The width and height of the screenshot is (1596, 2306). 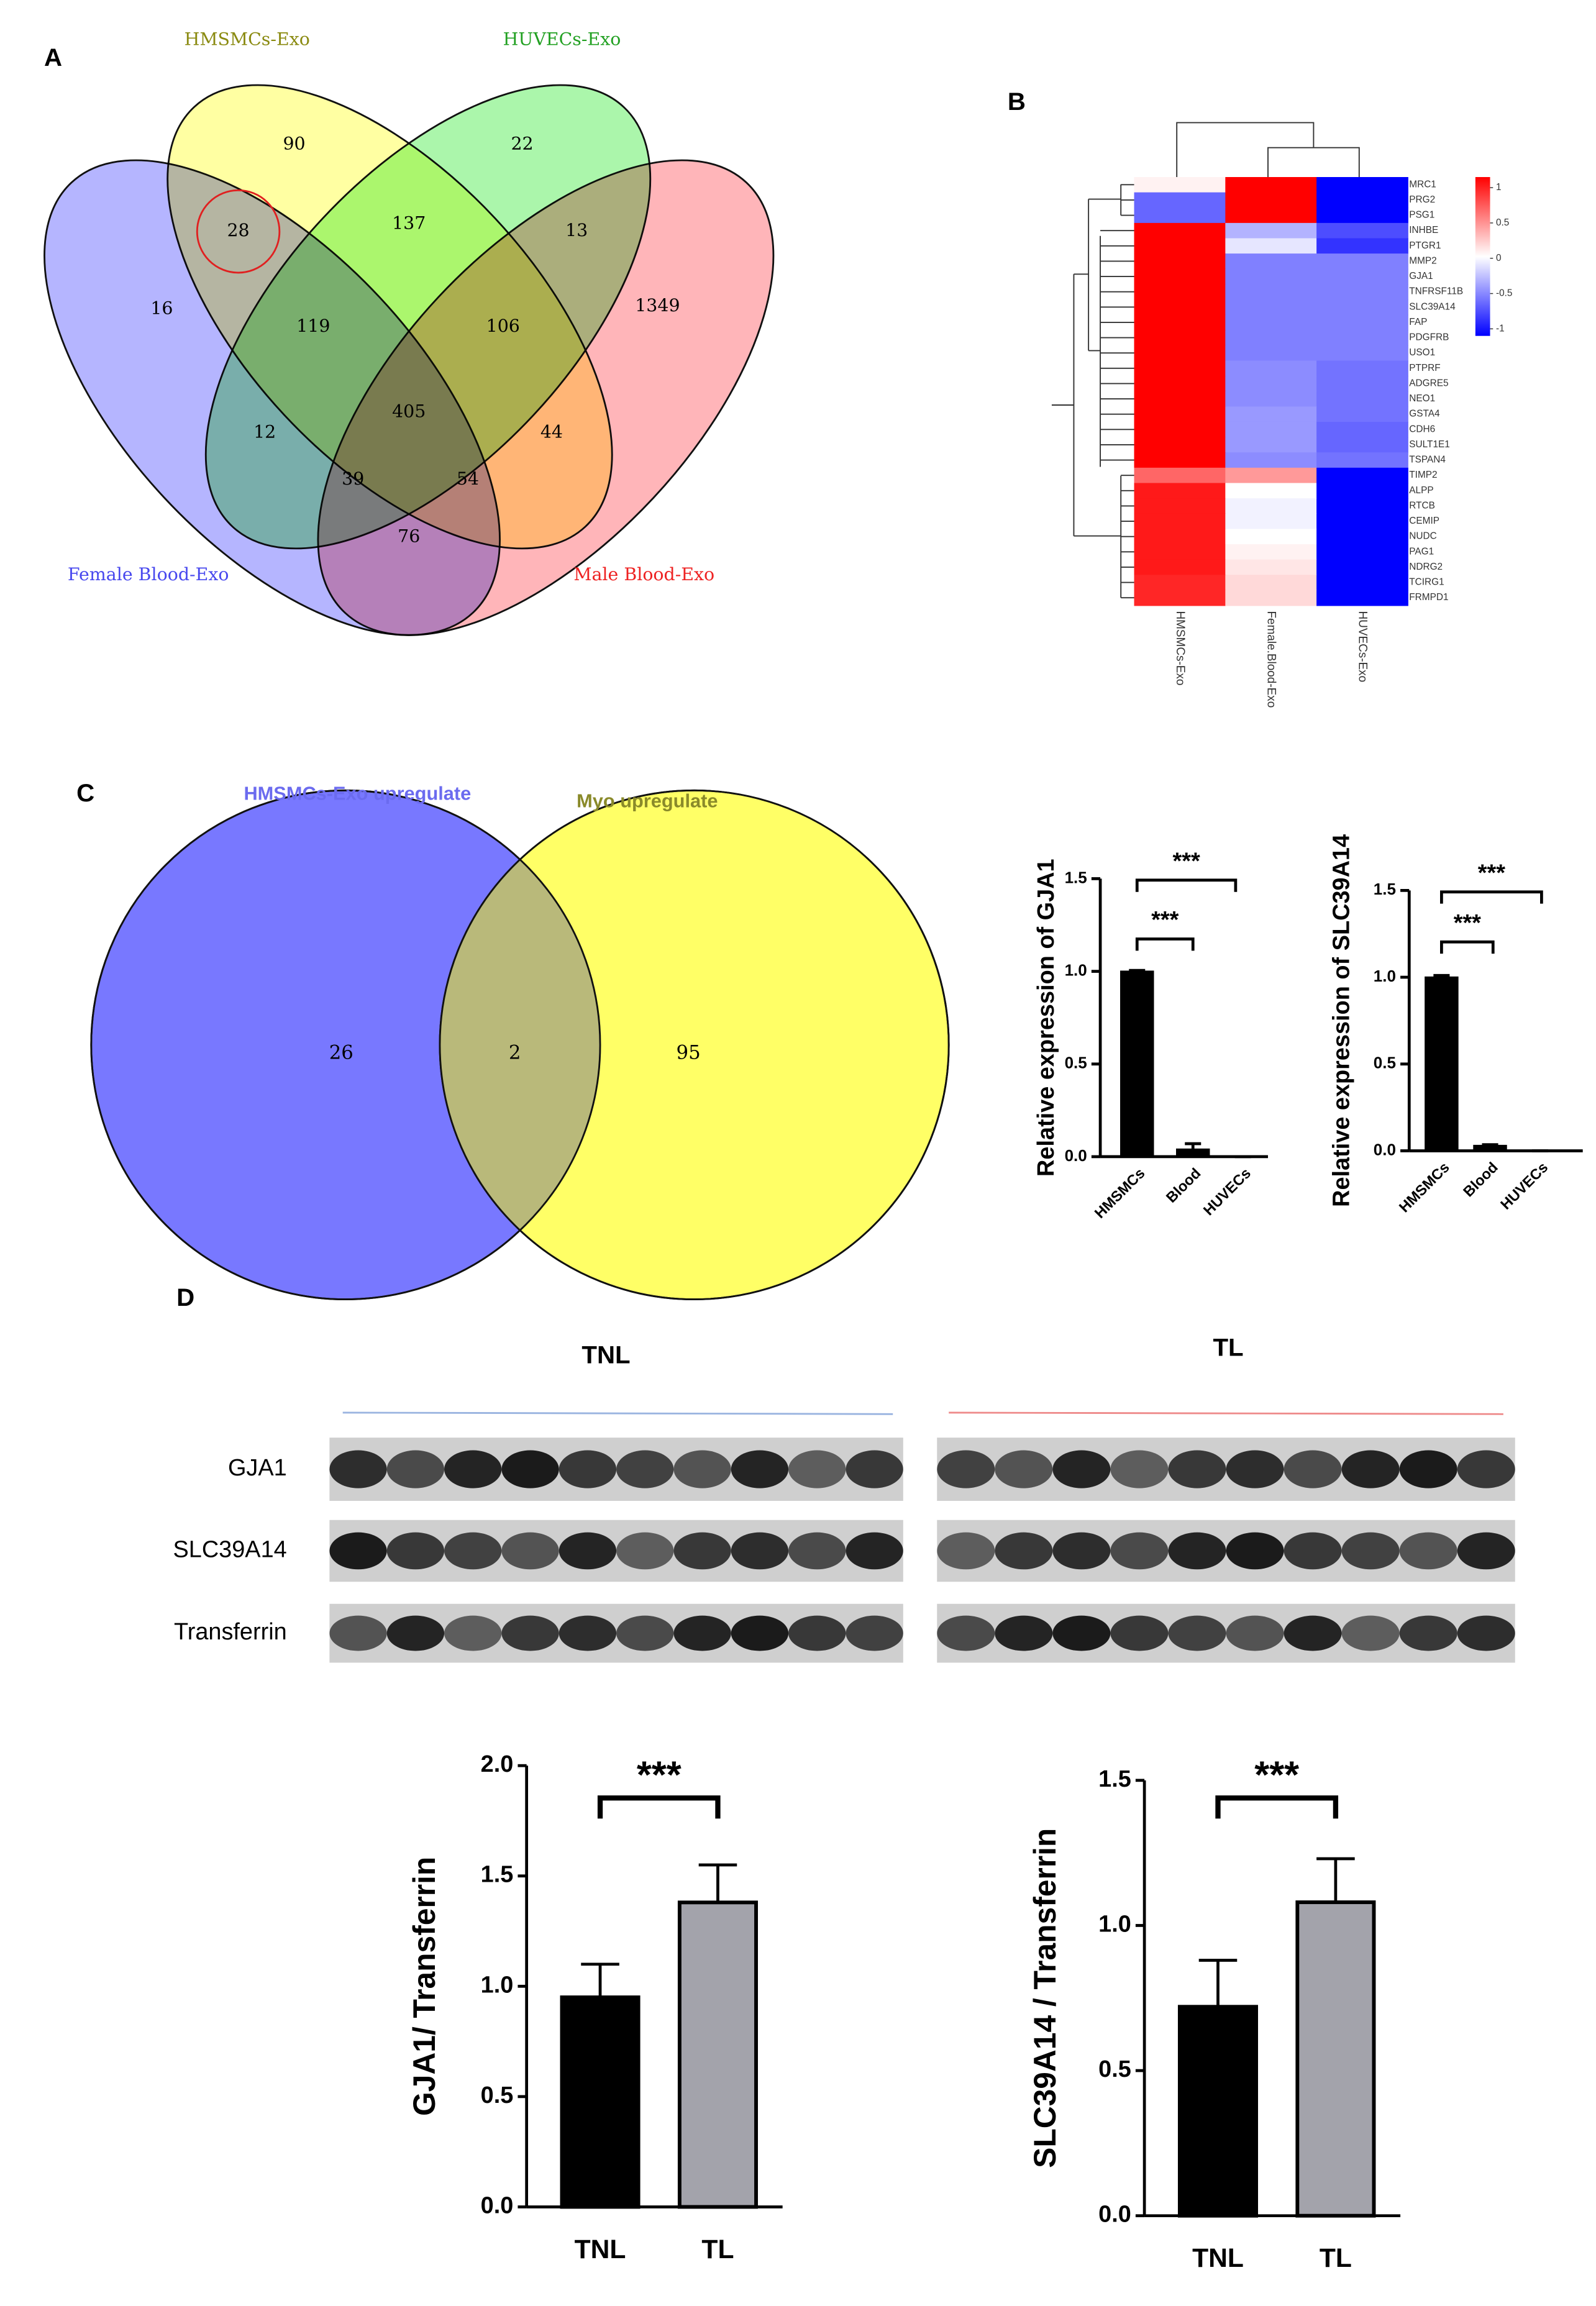 What do you see at coordinates (689, 1053) in the screenshot?
I see `venn-count: 95` at bounding box center [689, 1053].